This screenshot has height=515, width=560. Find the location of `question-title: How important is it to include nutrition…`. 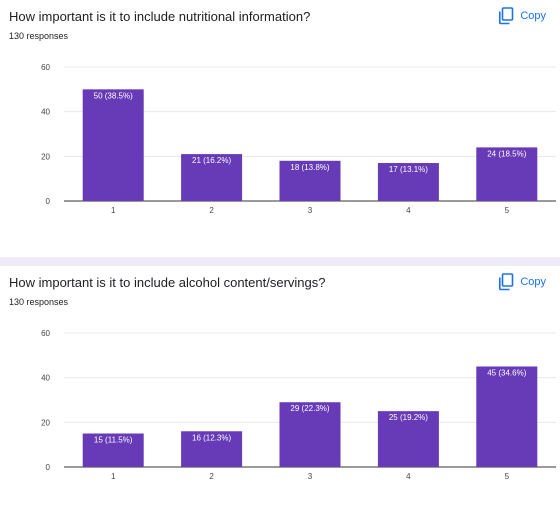

question-title: How important is it to include nutrition… is located at coordinates (160, 16).